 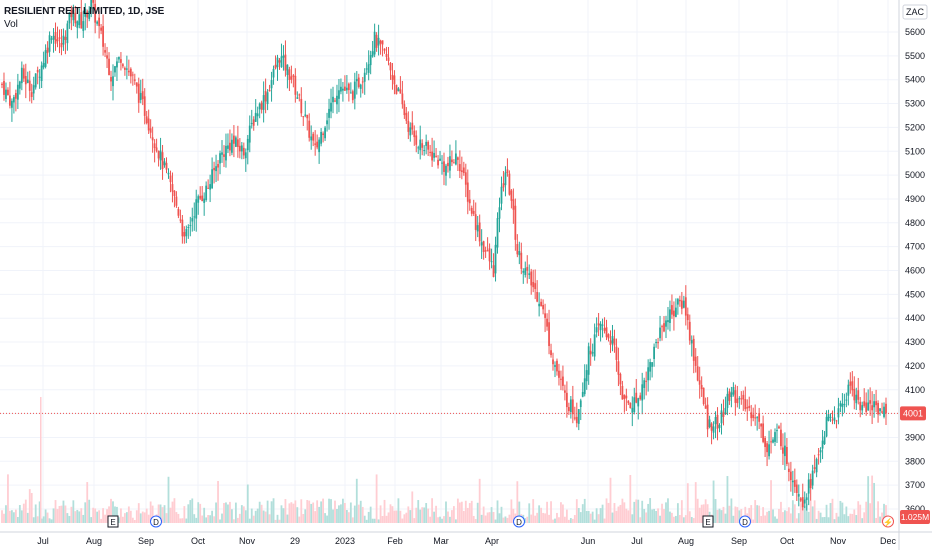 I want to click on dividend-icon, so click(x=156, y=521).